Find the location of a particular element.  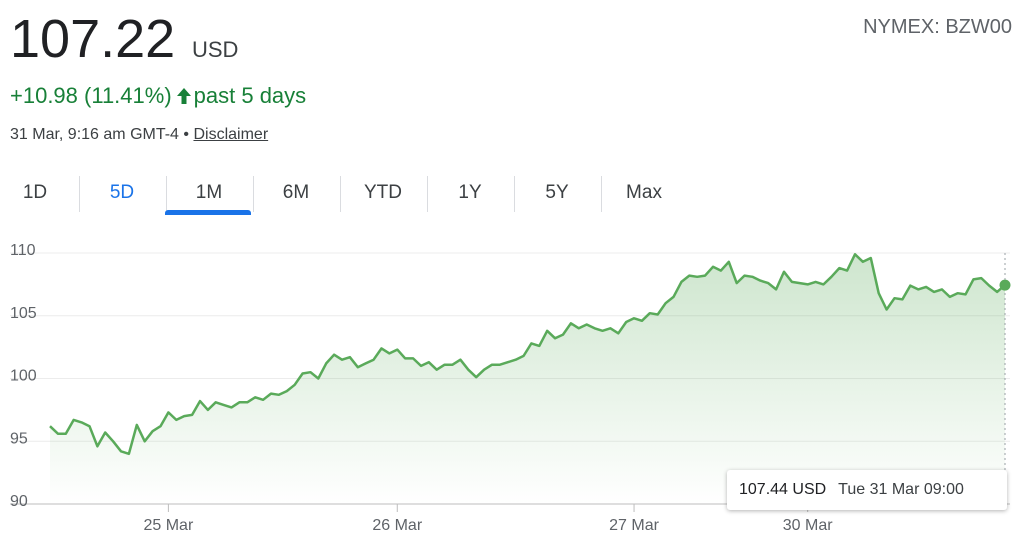

change: +10.98 (11.41%) is located at coordinates (91, 95).